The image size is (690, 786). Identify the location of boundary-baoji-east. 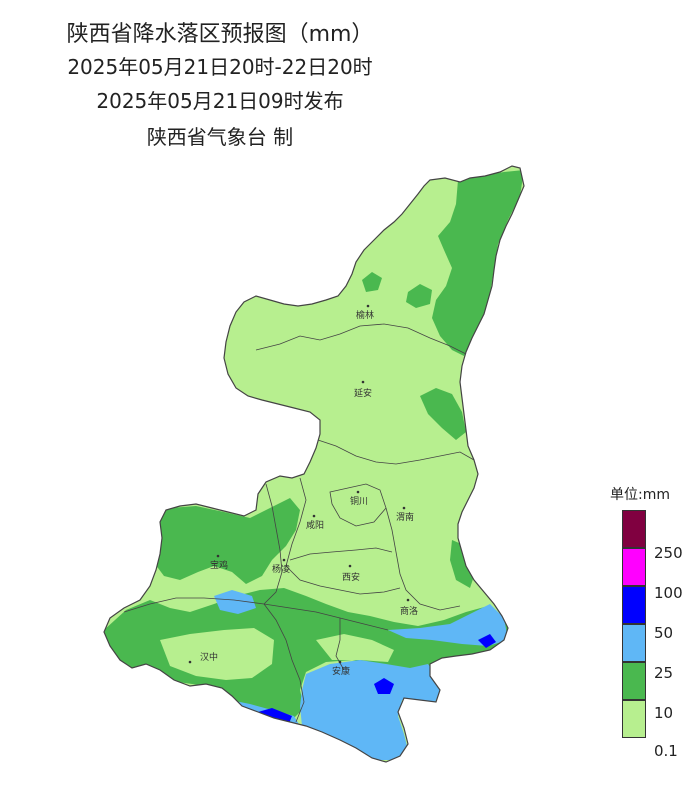
(273, 544).